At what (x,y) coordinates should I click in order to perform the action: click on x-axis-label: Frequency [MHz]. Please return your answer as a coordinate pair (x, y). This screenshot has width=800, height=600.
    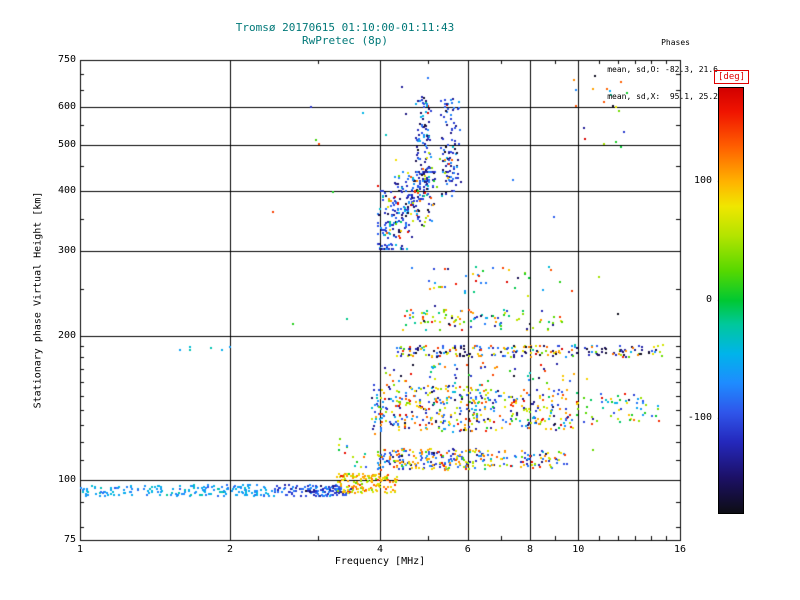
    Looking at the image, I should click on (380, 561).